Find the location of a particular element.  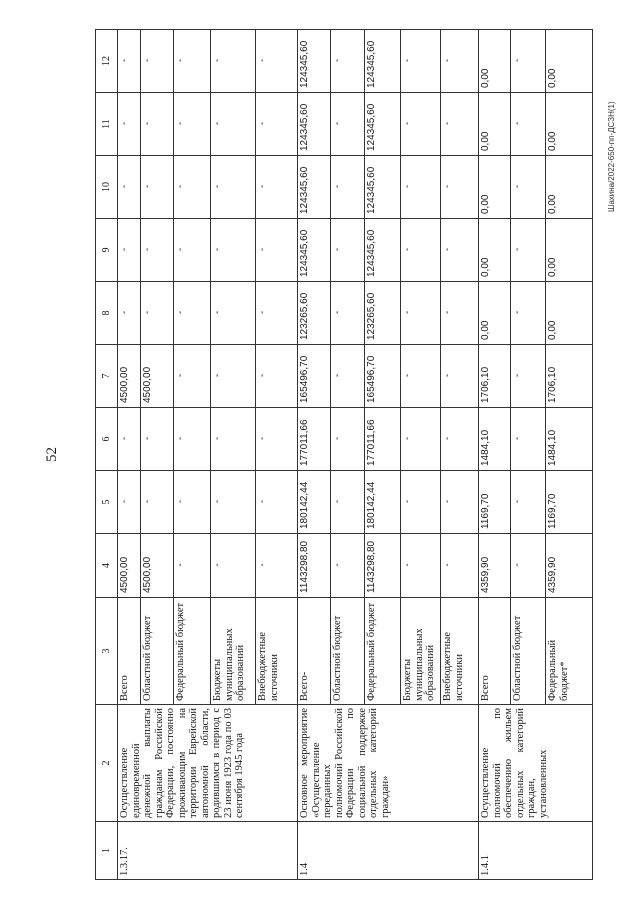

funding-amount: 1706,10 is located at coordinates (494, 376).